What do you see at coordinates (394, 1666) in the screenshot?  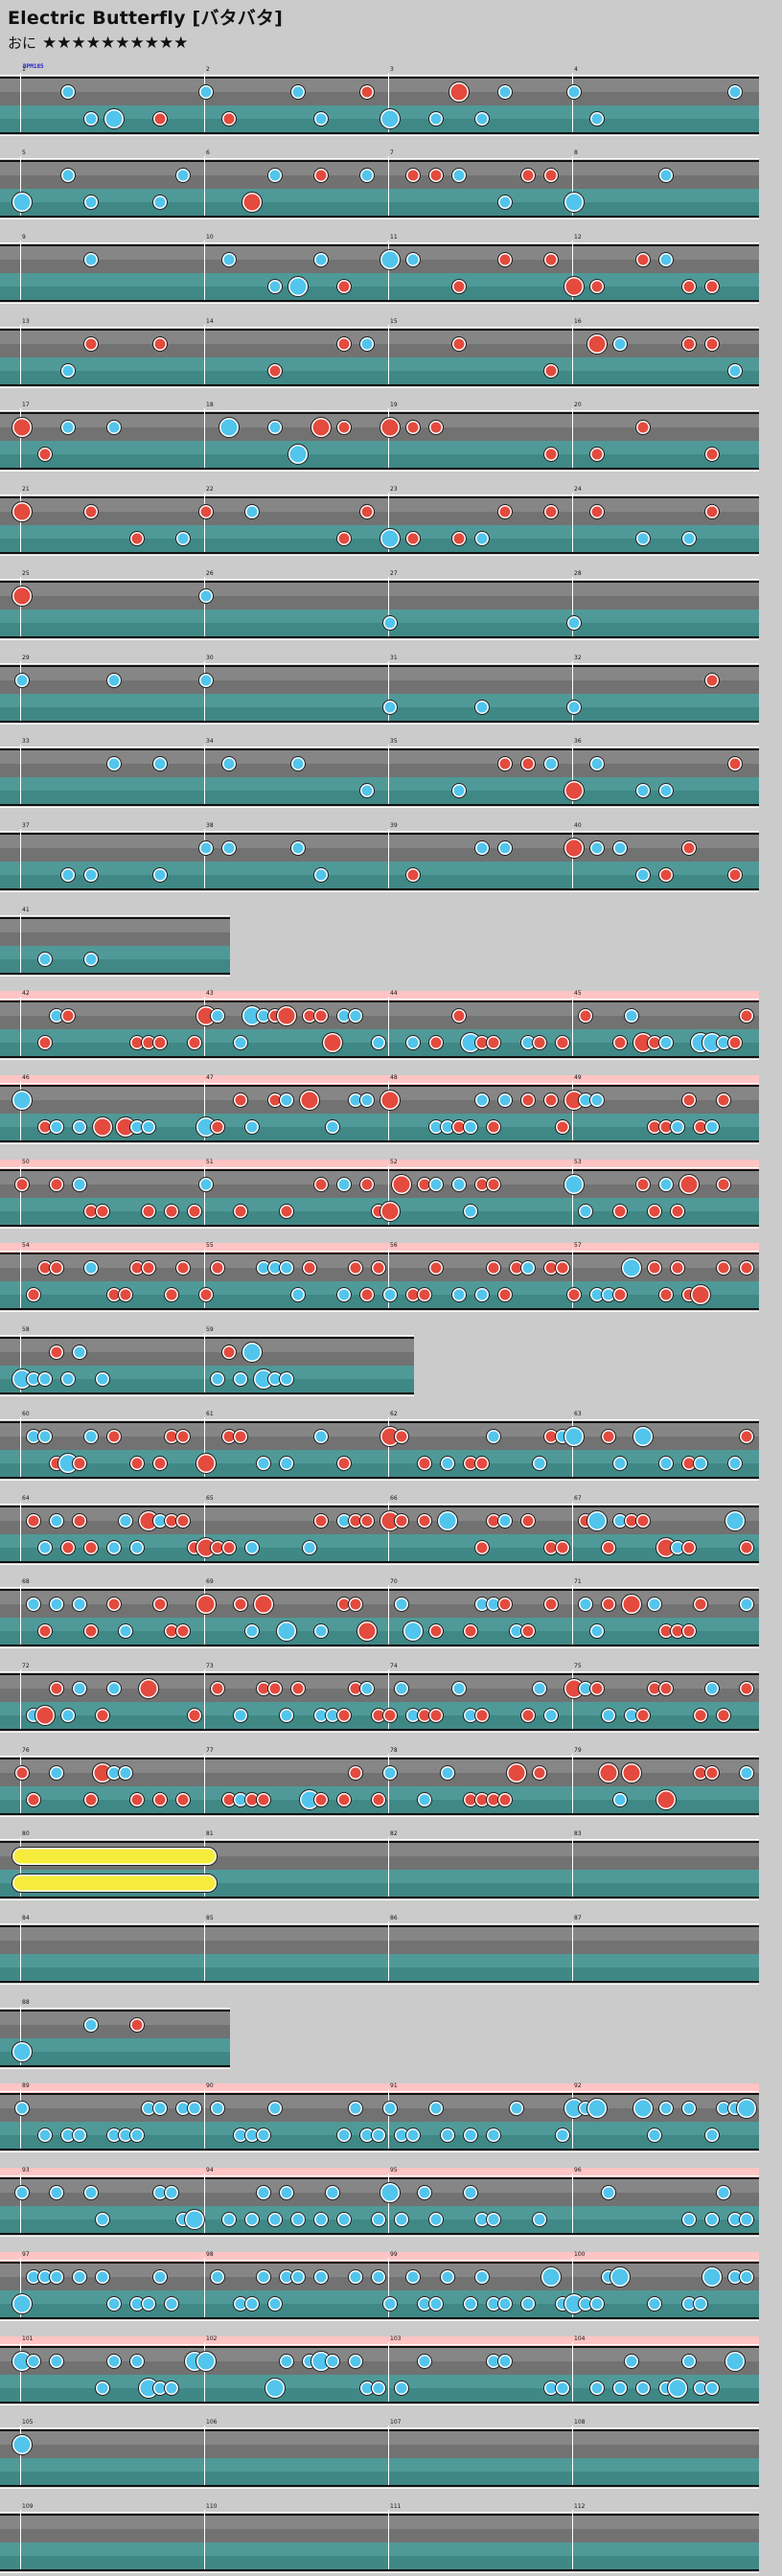 I see `measure-number: 74` at bounding box center [394, 1666].